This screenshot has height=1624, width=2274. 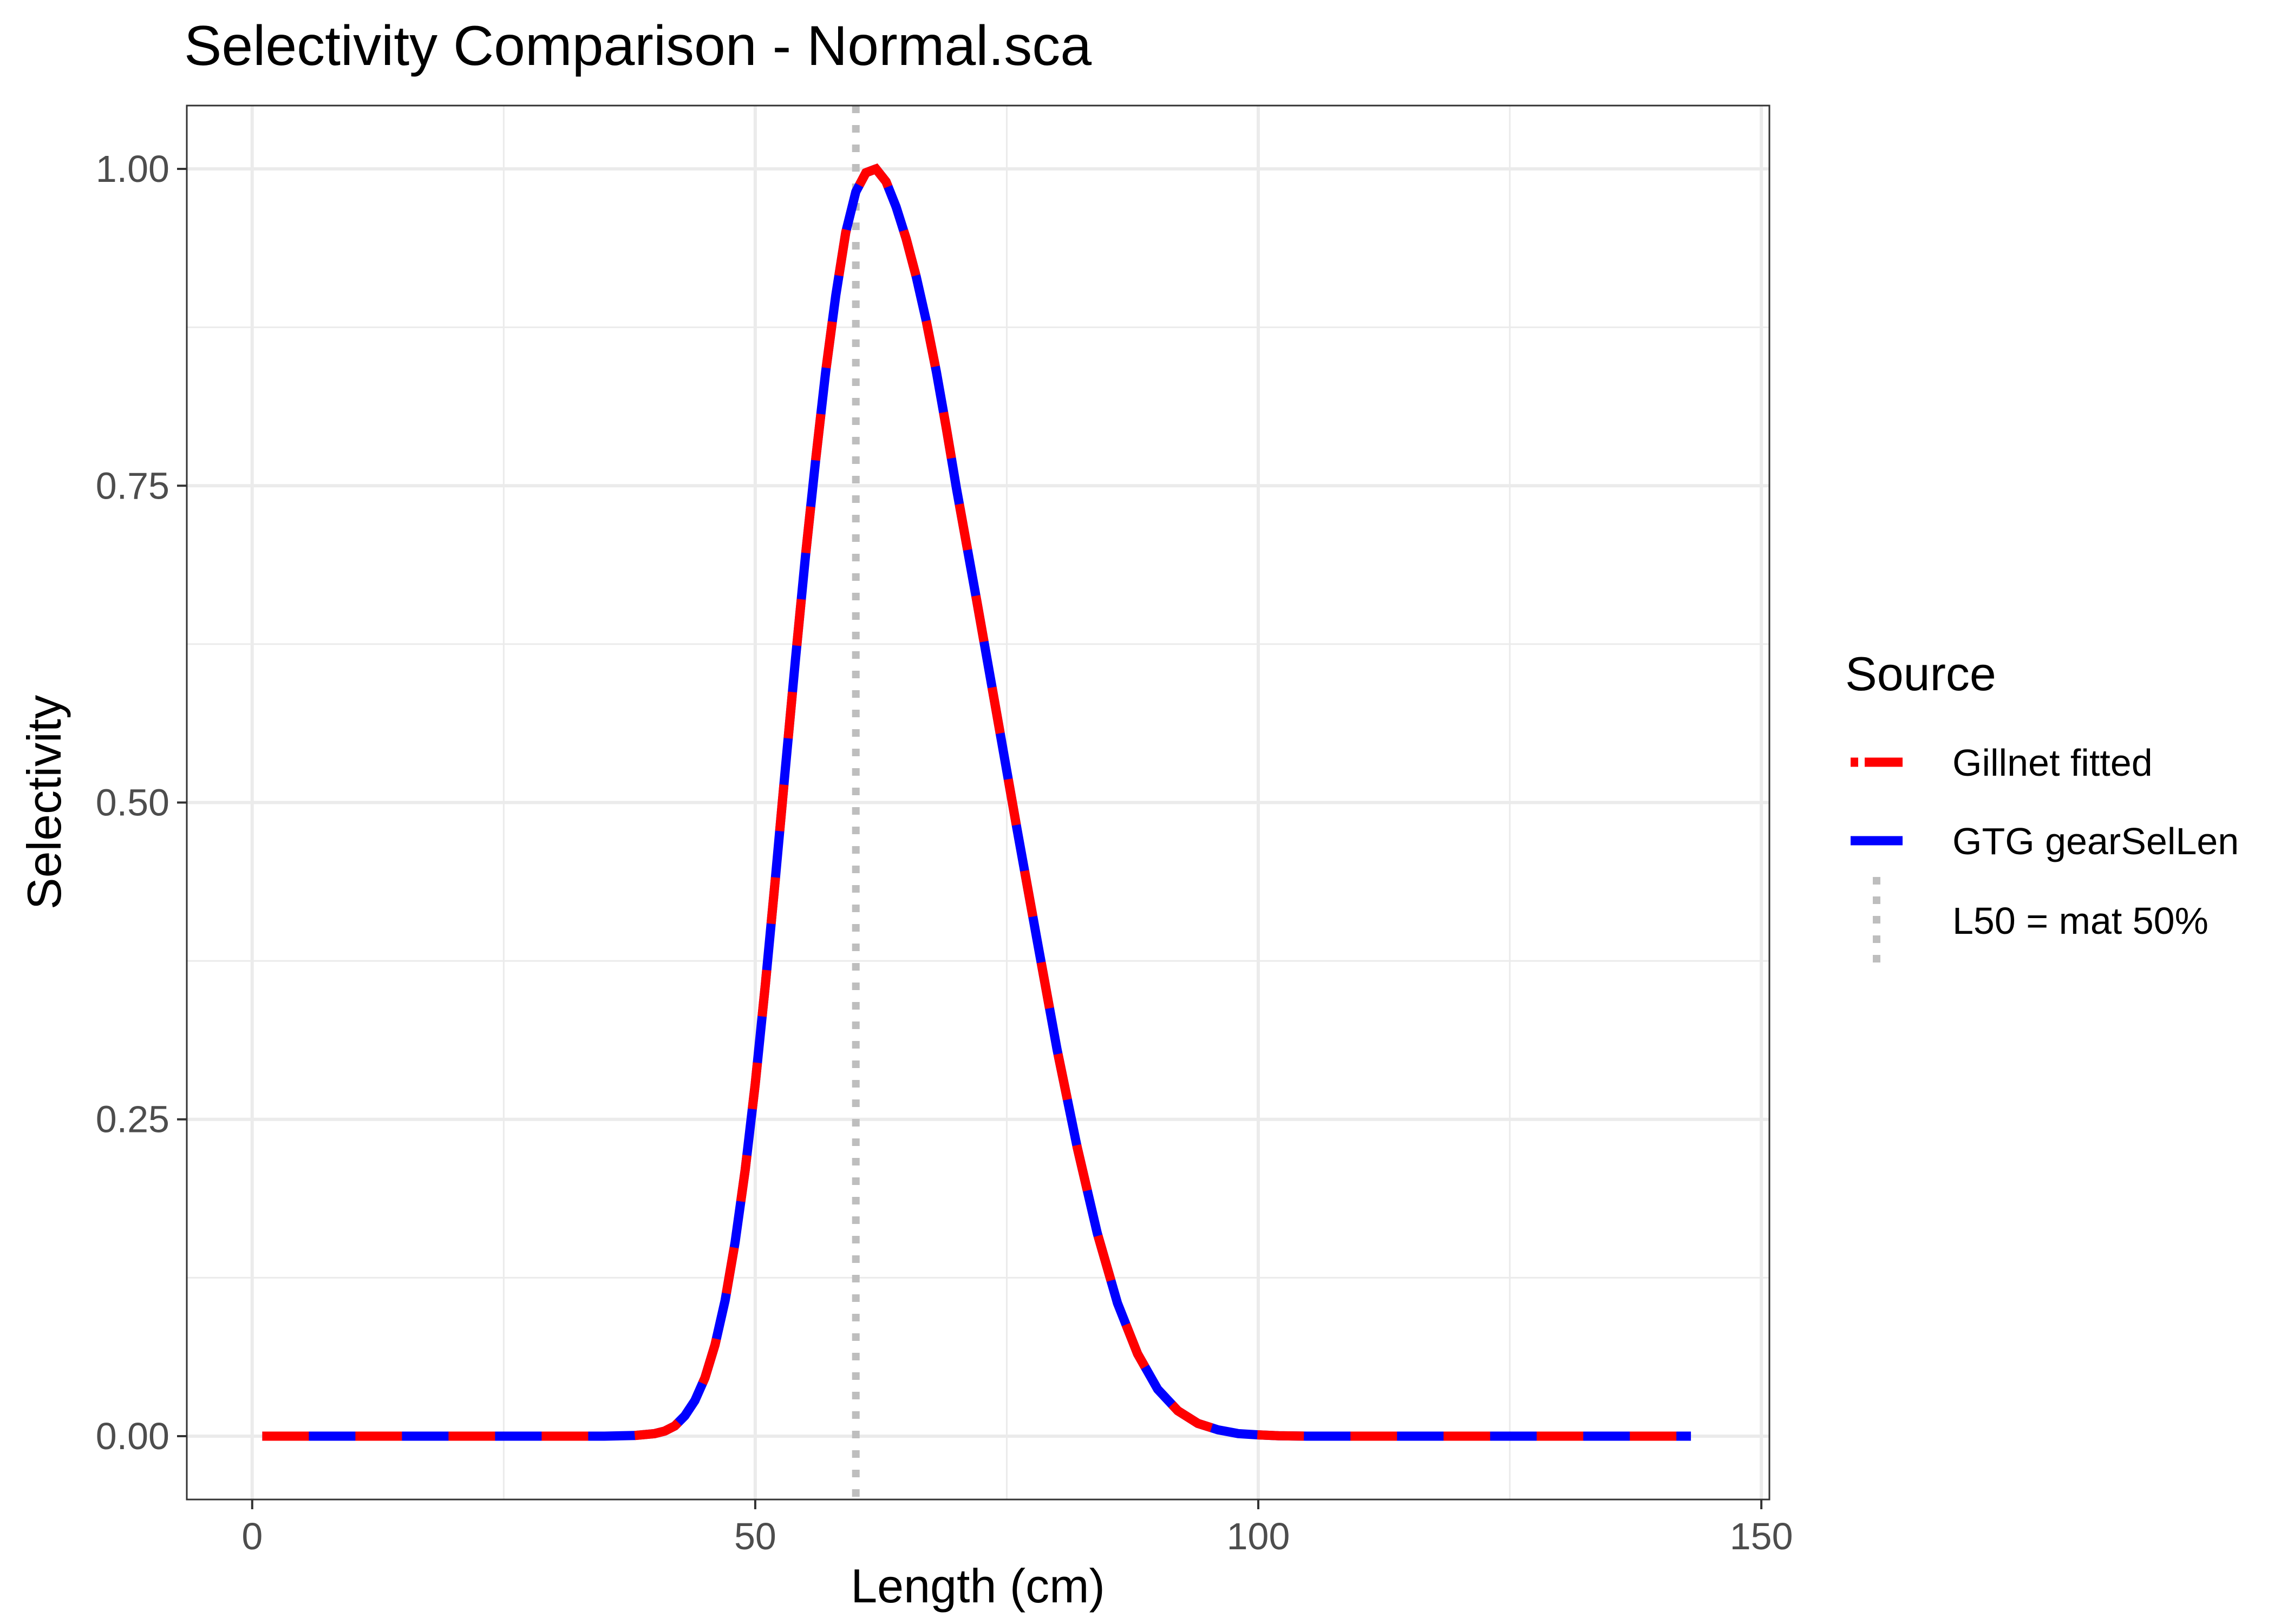 What do you see at coordinates (978, 1586) in the screenshot?
I see `x-axis-title: Length (cm)` at bounding box center [978, 1586].